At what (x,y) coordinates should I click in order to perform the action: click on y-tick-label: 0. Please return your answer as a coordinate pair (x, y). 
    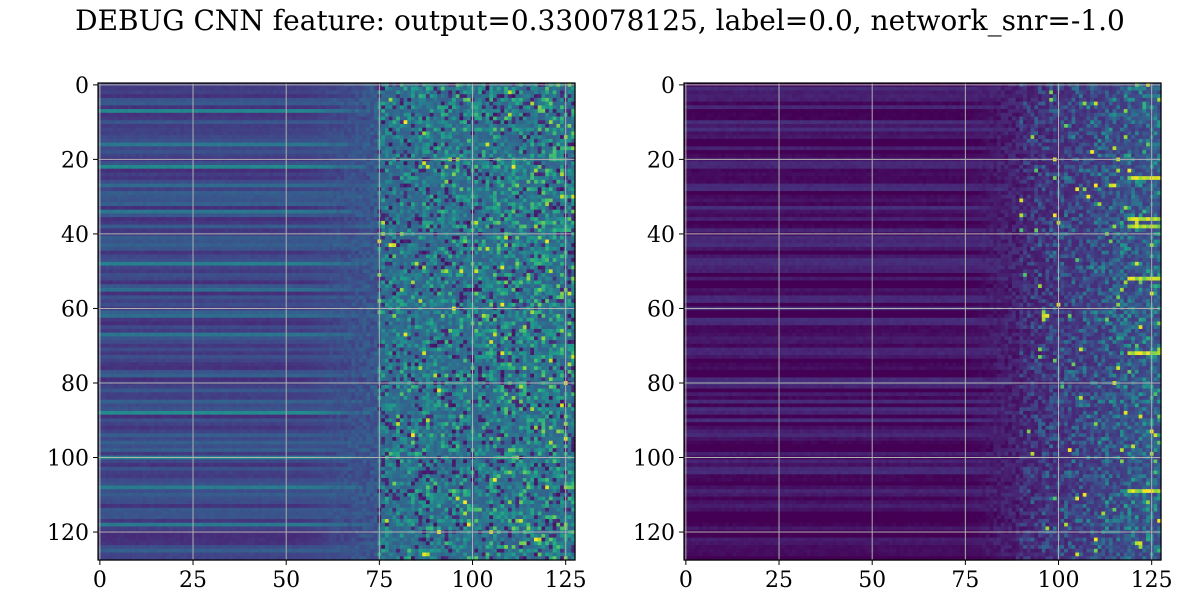
    Looking at the image, I should click on (668, 86).